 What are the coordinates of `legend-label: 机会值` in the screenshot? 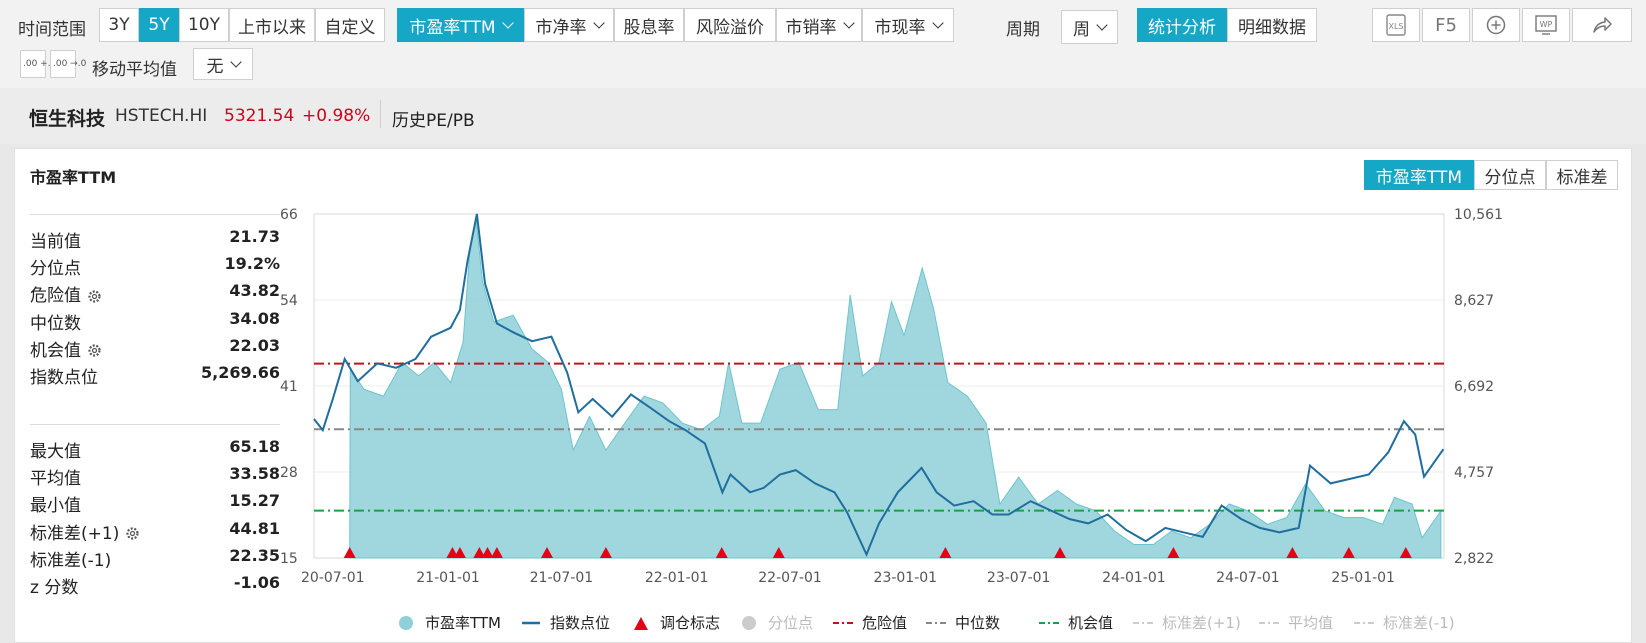 It's located at (1091, 623).